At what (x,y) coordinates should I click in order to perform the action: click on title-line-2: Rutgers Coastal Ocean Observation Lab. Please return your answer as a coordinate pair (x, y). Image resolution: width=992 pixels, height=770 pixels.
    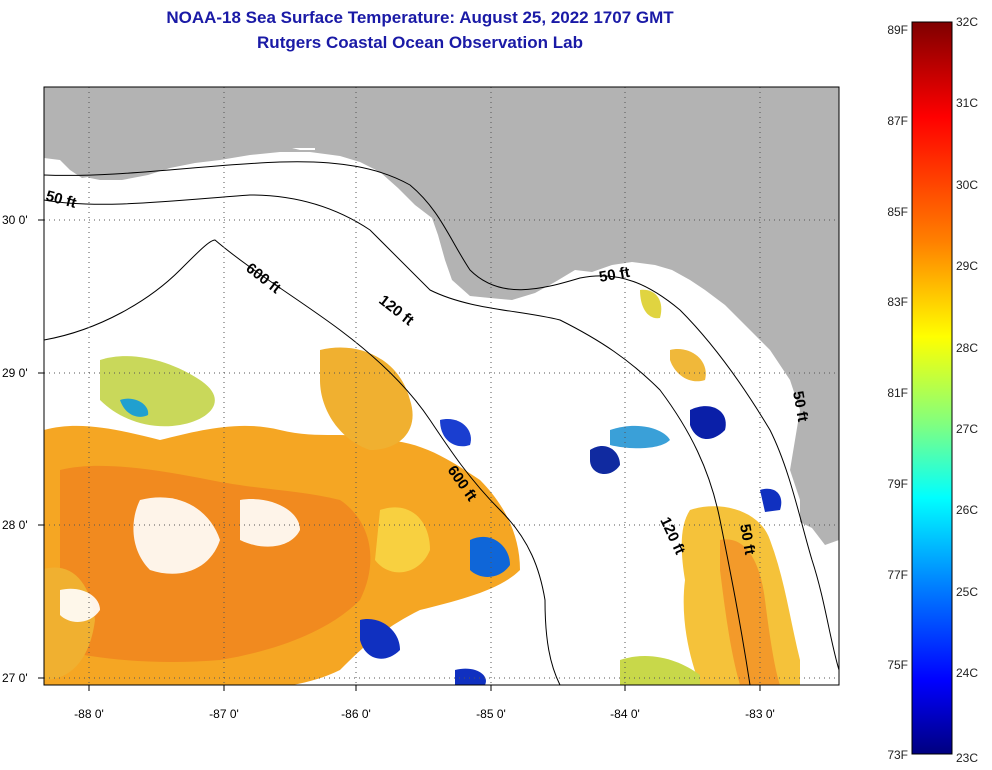
    Looking at the image, I should click on (420, 42).